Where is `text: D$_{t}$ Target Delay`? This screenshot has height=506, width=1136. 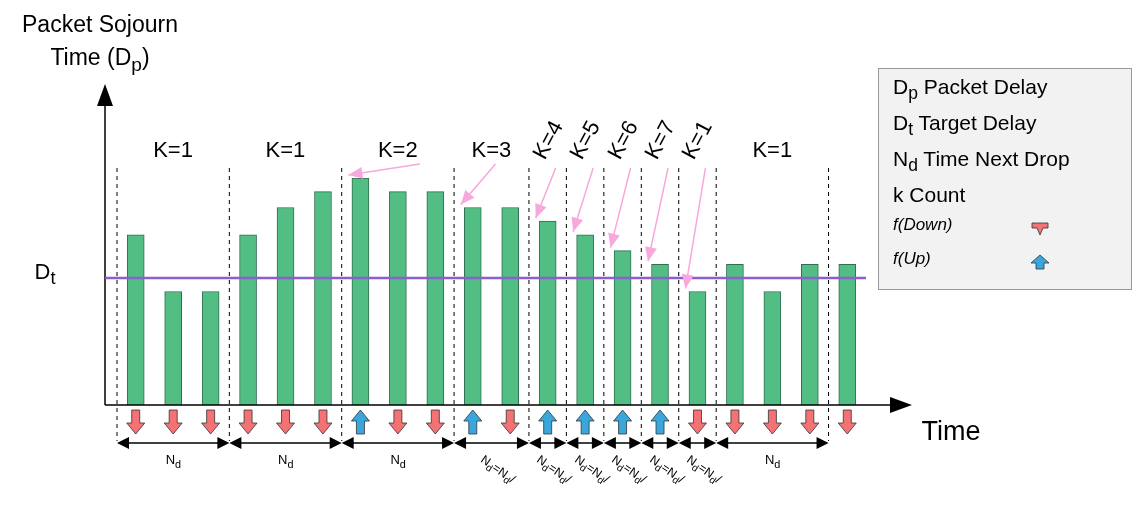
text: D$_{t}$ Target Delay is located at coordinates (965, 126).